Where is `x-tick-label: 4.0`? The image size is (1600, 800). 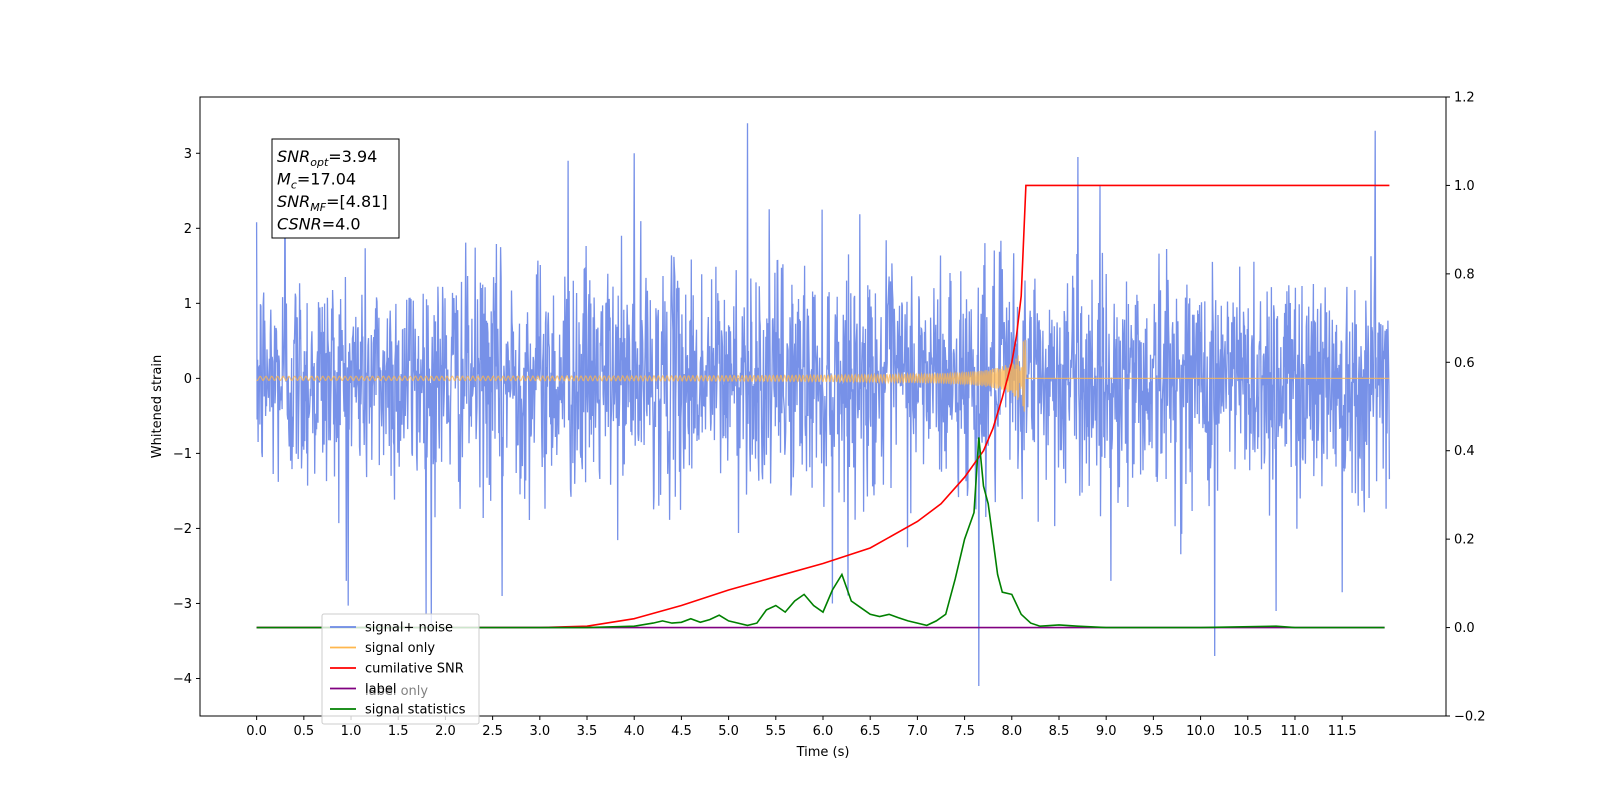 x-tick-label: 4.0 is located at coordinates (634, 731).